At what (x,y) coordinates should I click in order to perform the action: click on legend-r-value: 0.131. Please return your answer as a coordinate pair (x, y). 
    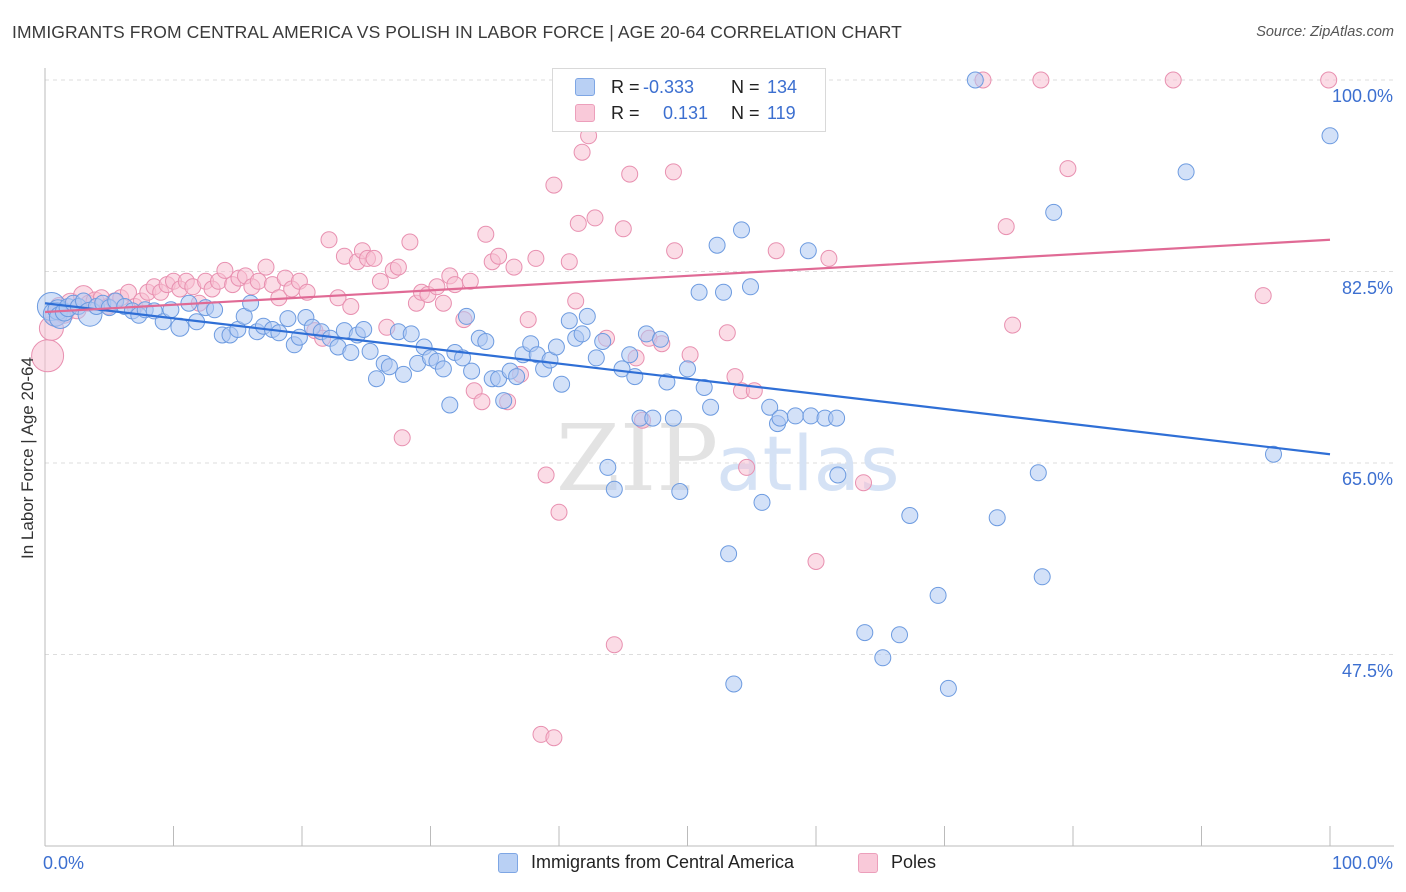
    Looking at the image, I should click on (686, 113).